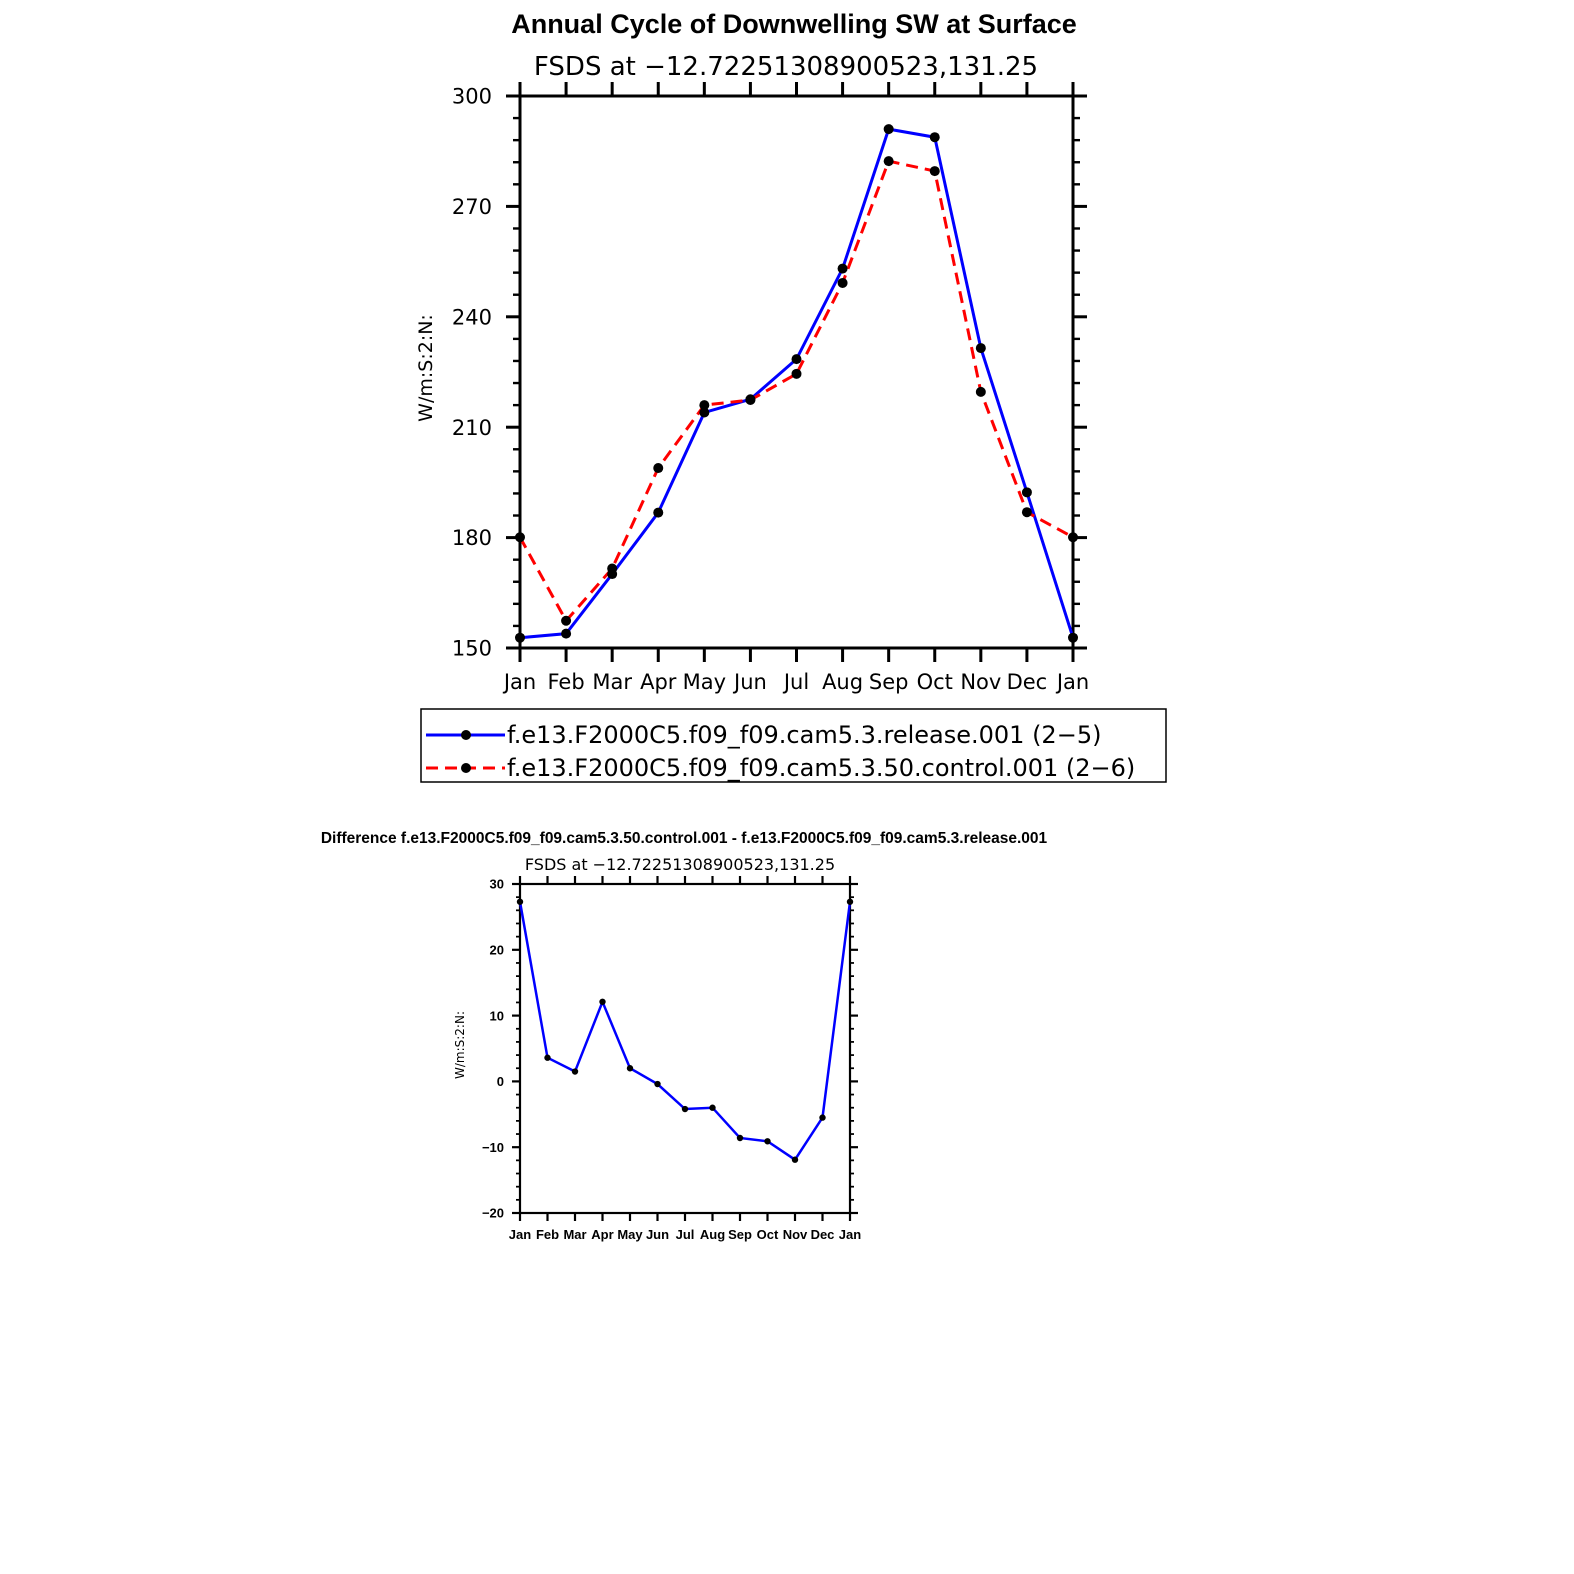 This screenshot has width=1574, height=1574. What do you see at coordinates (472, 428) in the screenshot?
I see `y-tick-label: 210` at bounding box center [472, 428].